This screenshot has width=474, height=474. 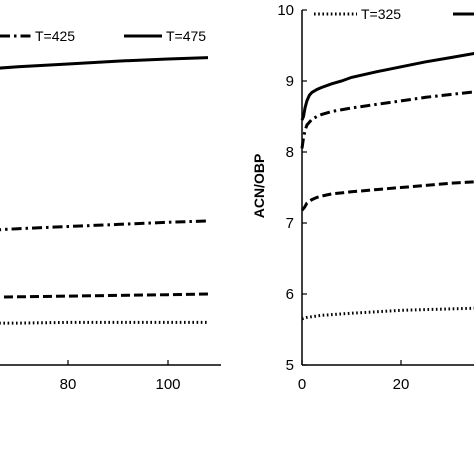 What do you see at coordinates (290, 223) in the screenshot?
I see `right-y-tick-label: 7` at bounding box center [290, 223].